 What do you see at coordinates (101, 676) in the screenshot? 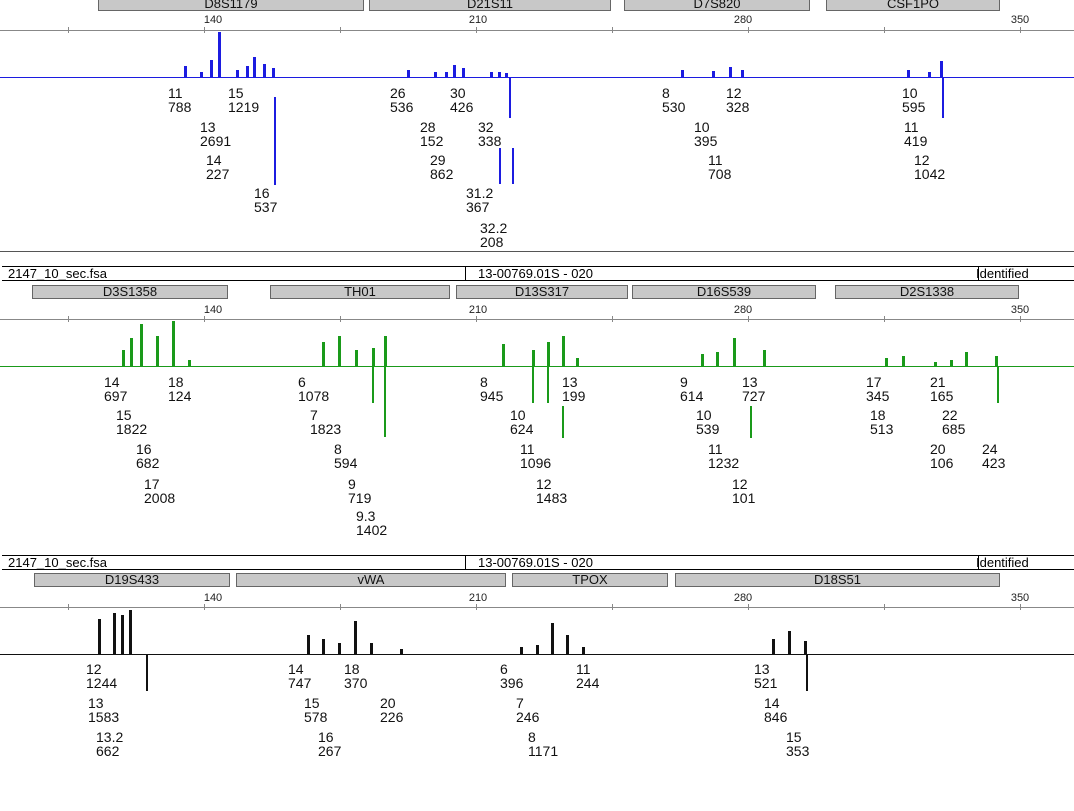
I see `allele-call: 12 1244` at bounding box center [101, 676].